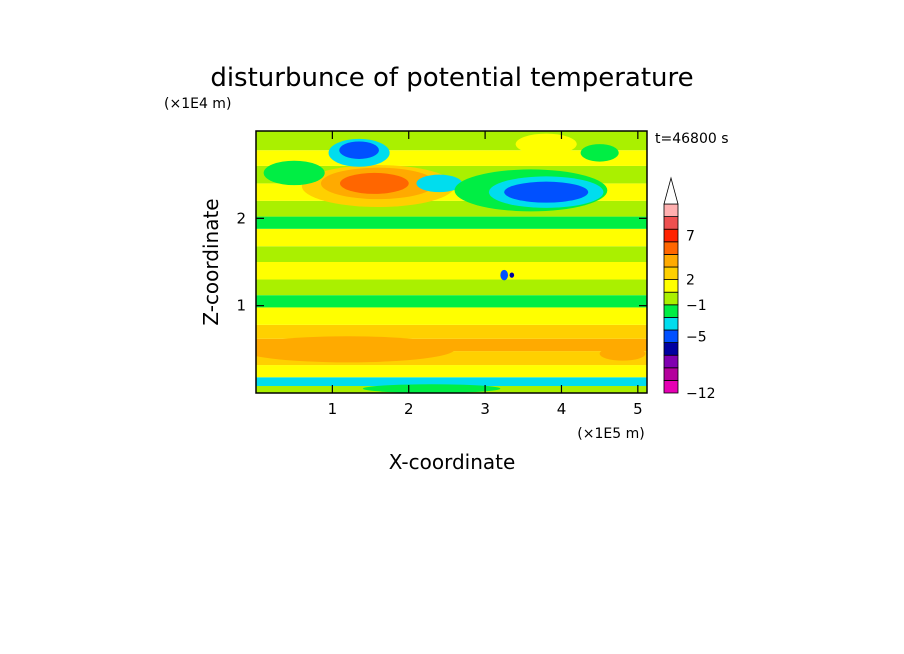 Image resolution: width=904 pixels, height=654 pixels. I want to click on colorbar-label-2: −1, so click(696, 306).